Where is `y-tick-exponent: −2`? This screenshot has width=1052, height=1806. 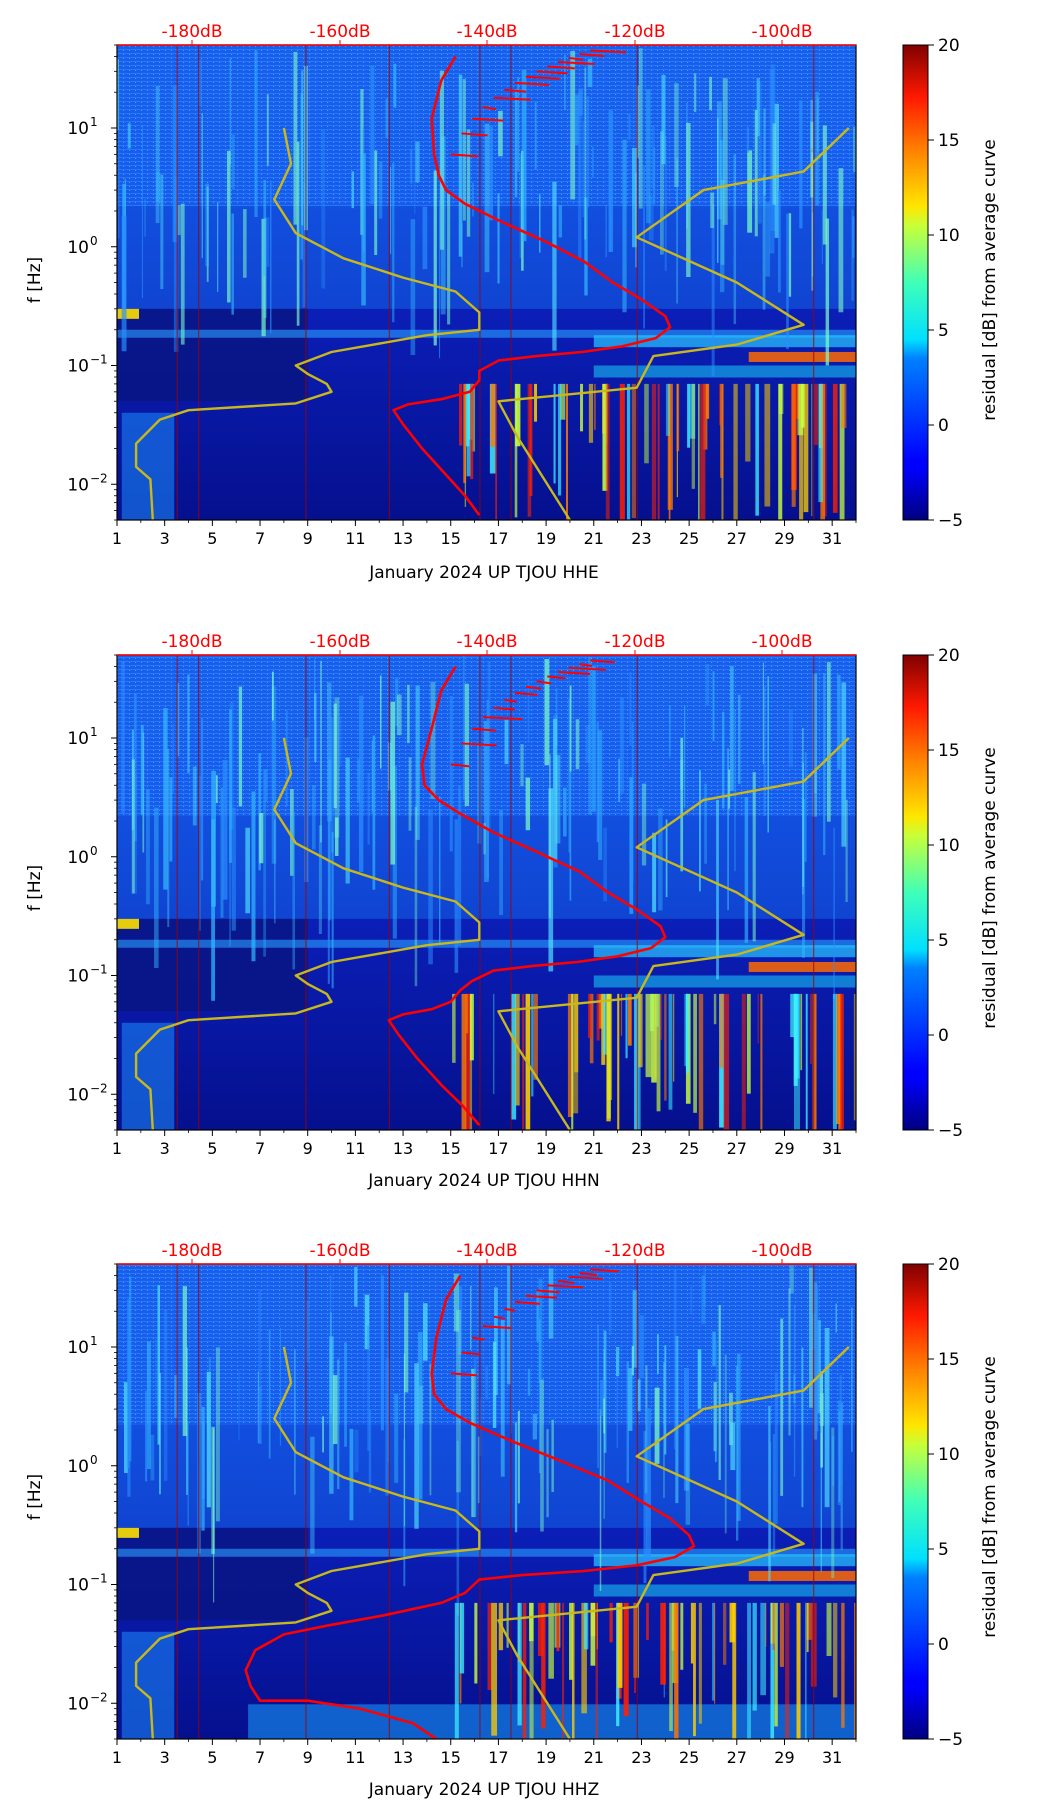 y-tick-exponent: −2 is located at coordinates (99, 1697).